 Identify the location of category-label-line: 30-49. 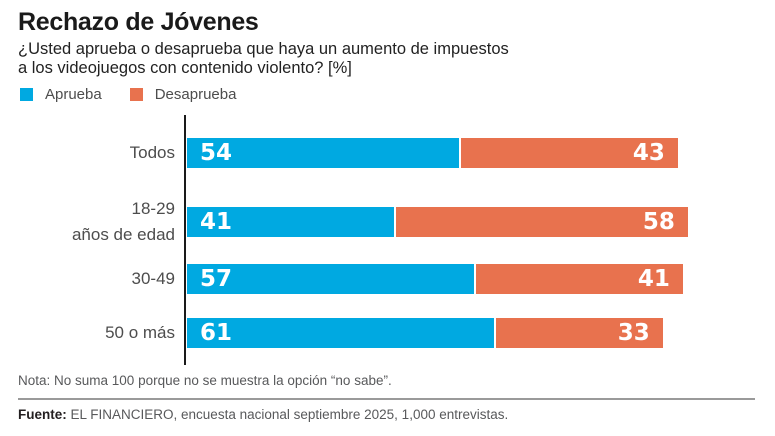
(153, 278).